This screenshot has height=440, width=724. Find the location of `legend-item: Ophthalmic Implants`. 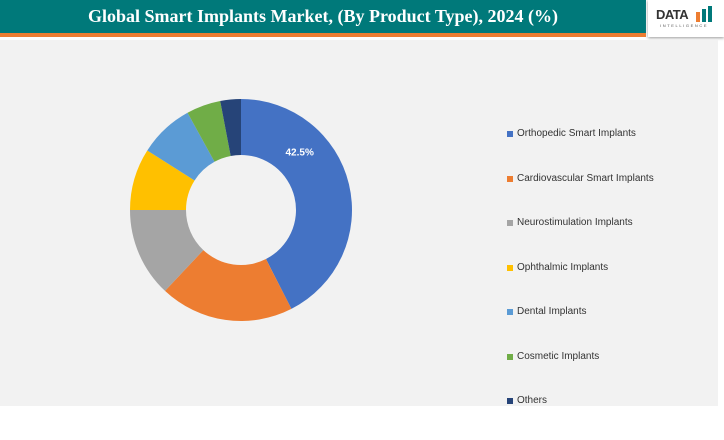

legend-item: Ophthalmic Implants is located at coordinates (580, 284).